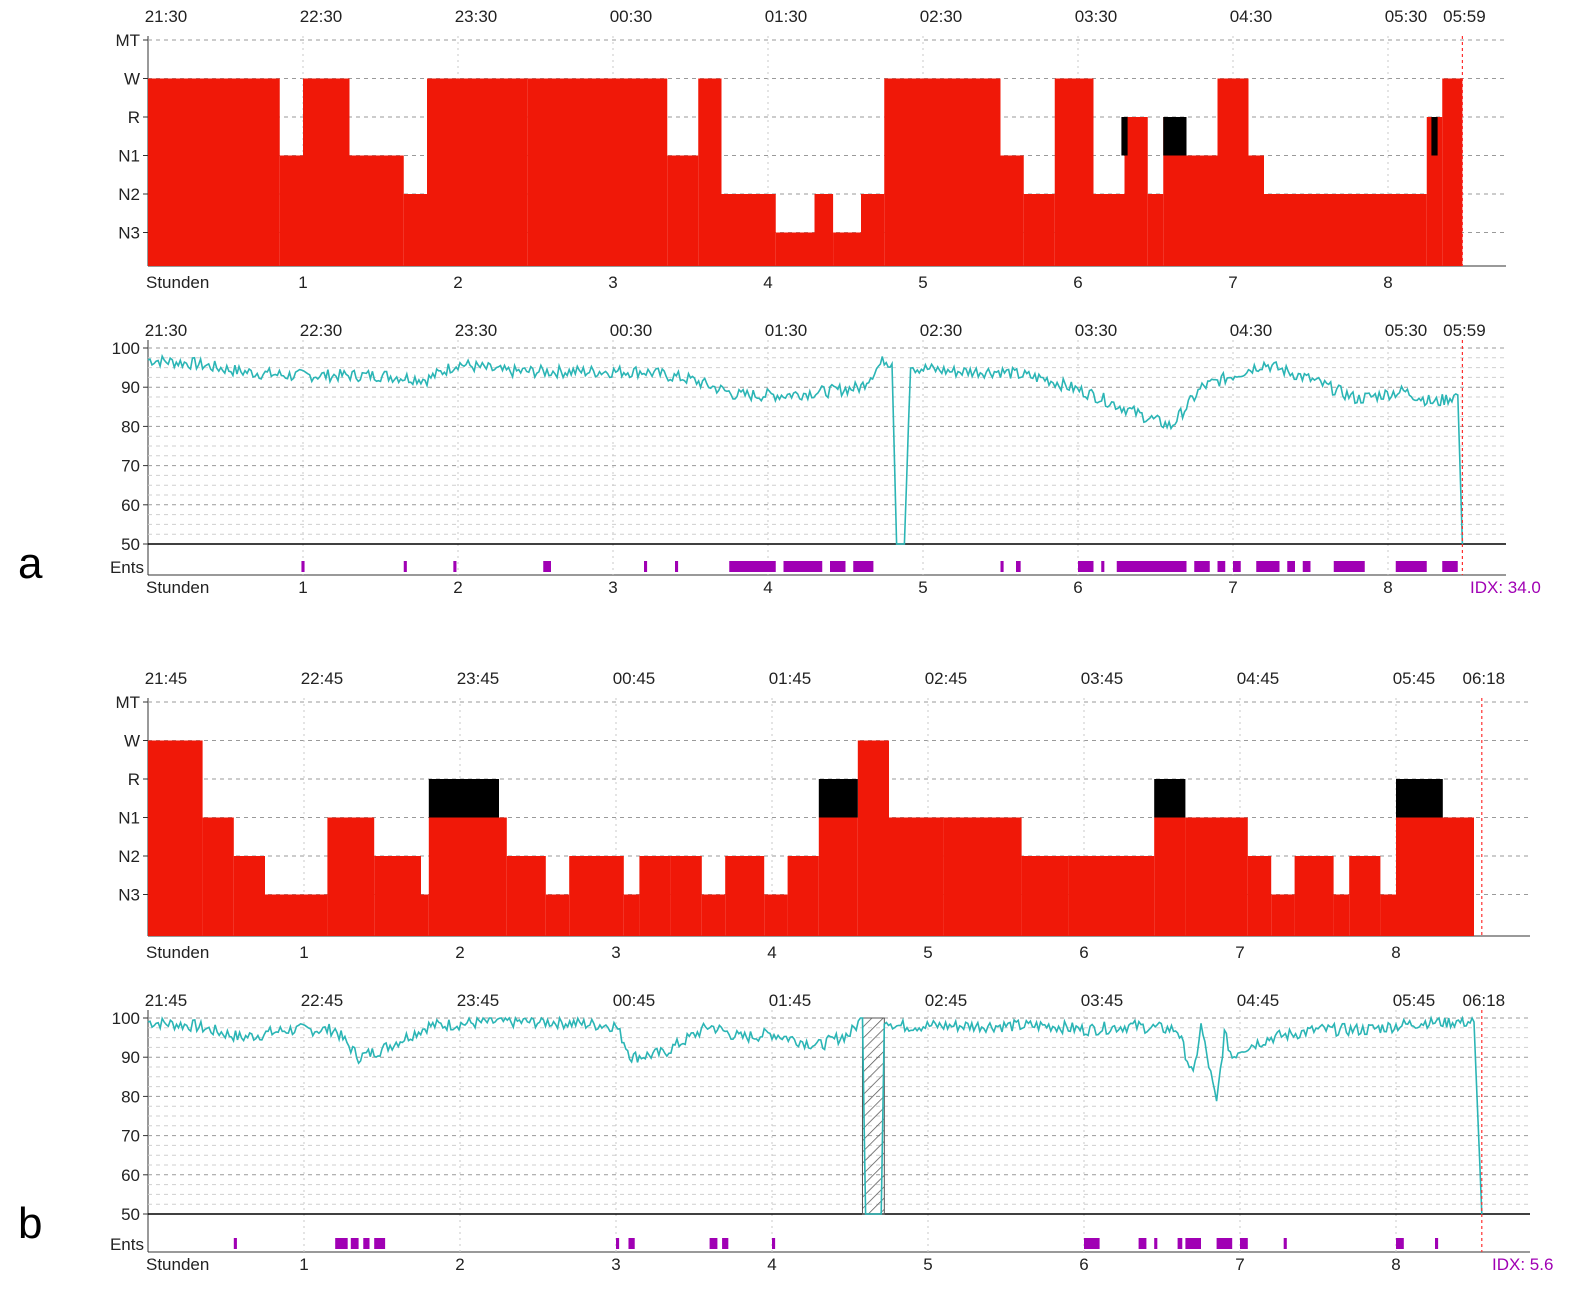 The image size is (1585, 1290). I want to click on time-tick-label: 02:30, so click(941, 16).